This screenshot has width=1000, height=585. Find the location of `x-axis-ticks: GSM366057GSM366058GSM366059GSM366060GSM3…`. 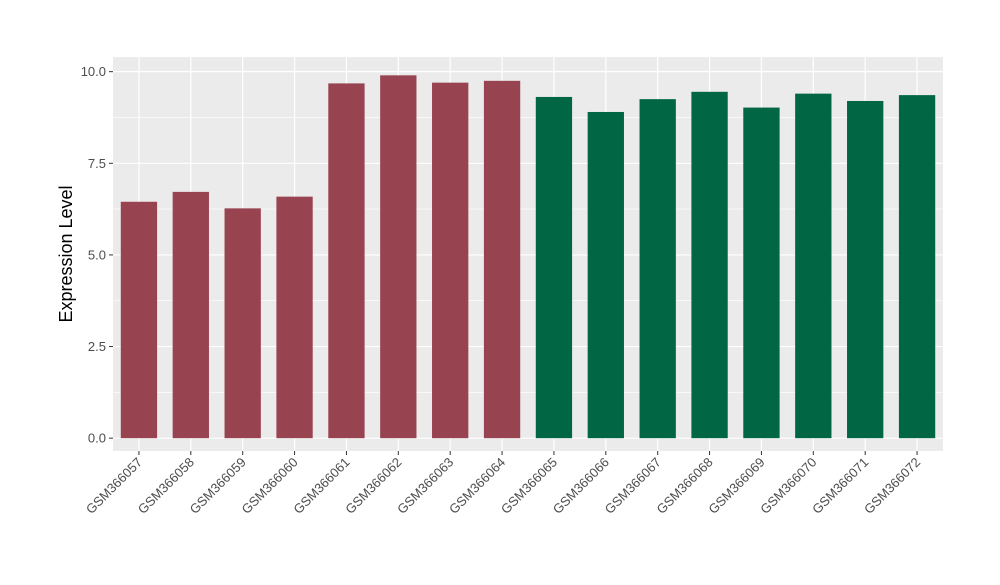

x-axis-ticks: GSM366057GSM366058GSM366059GSM366060GSM3… is located at coordinates (503, 484).